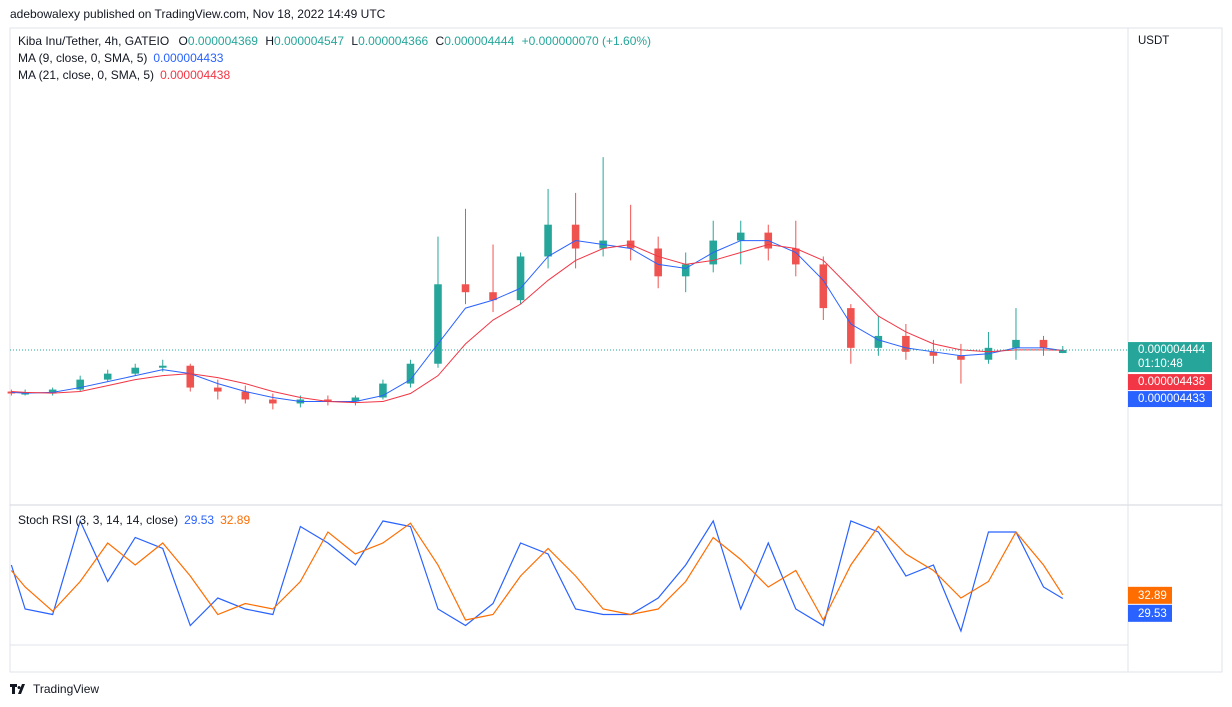  What do you see at coordinates (195, 75) in the screenshot?
I see `ma-value: 0.000004438` at bounding box center [195, 75].